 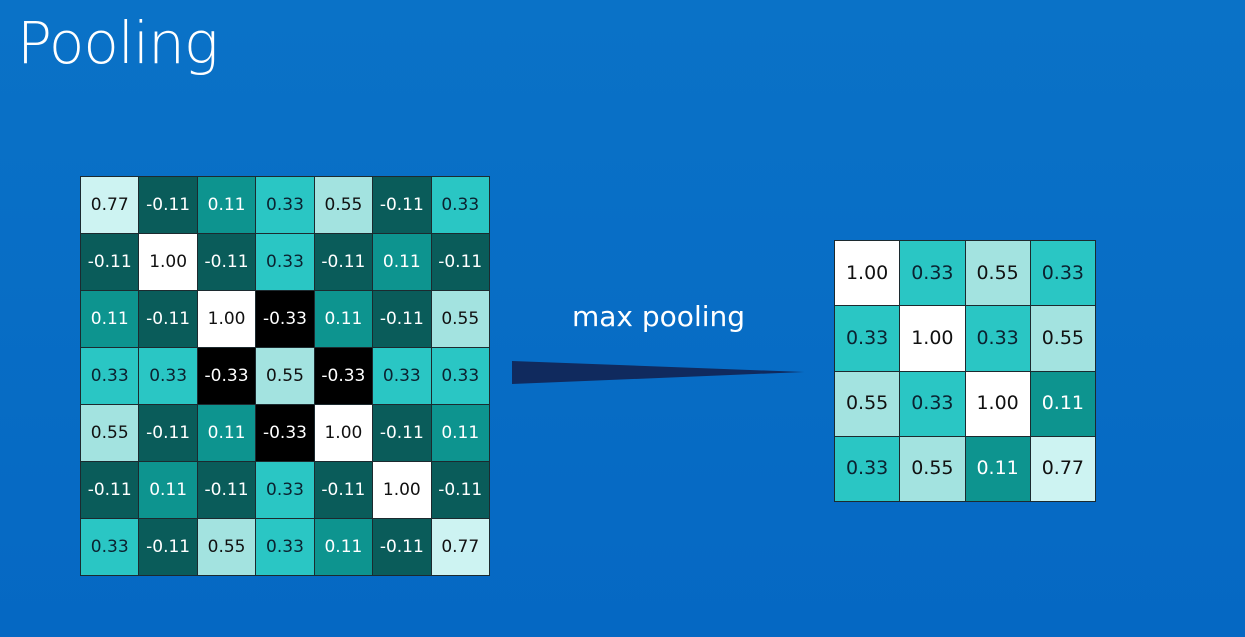 What do you see at coordinates (1062, 468) in the screenshot?
I see `output-cell: 0.77` at bounding box center [1062, 468].